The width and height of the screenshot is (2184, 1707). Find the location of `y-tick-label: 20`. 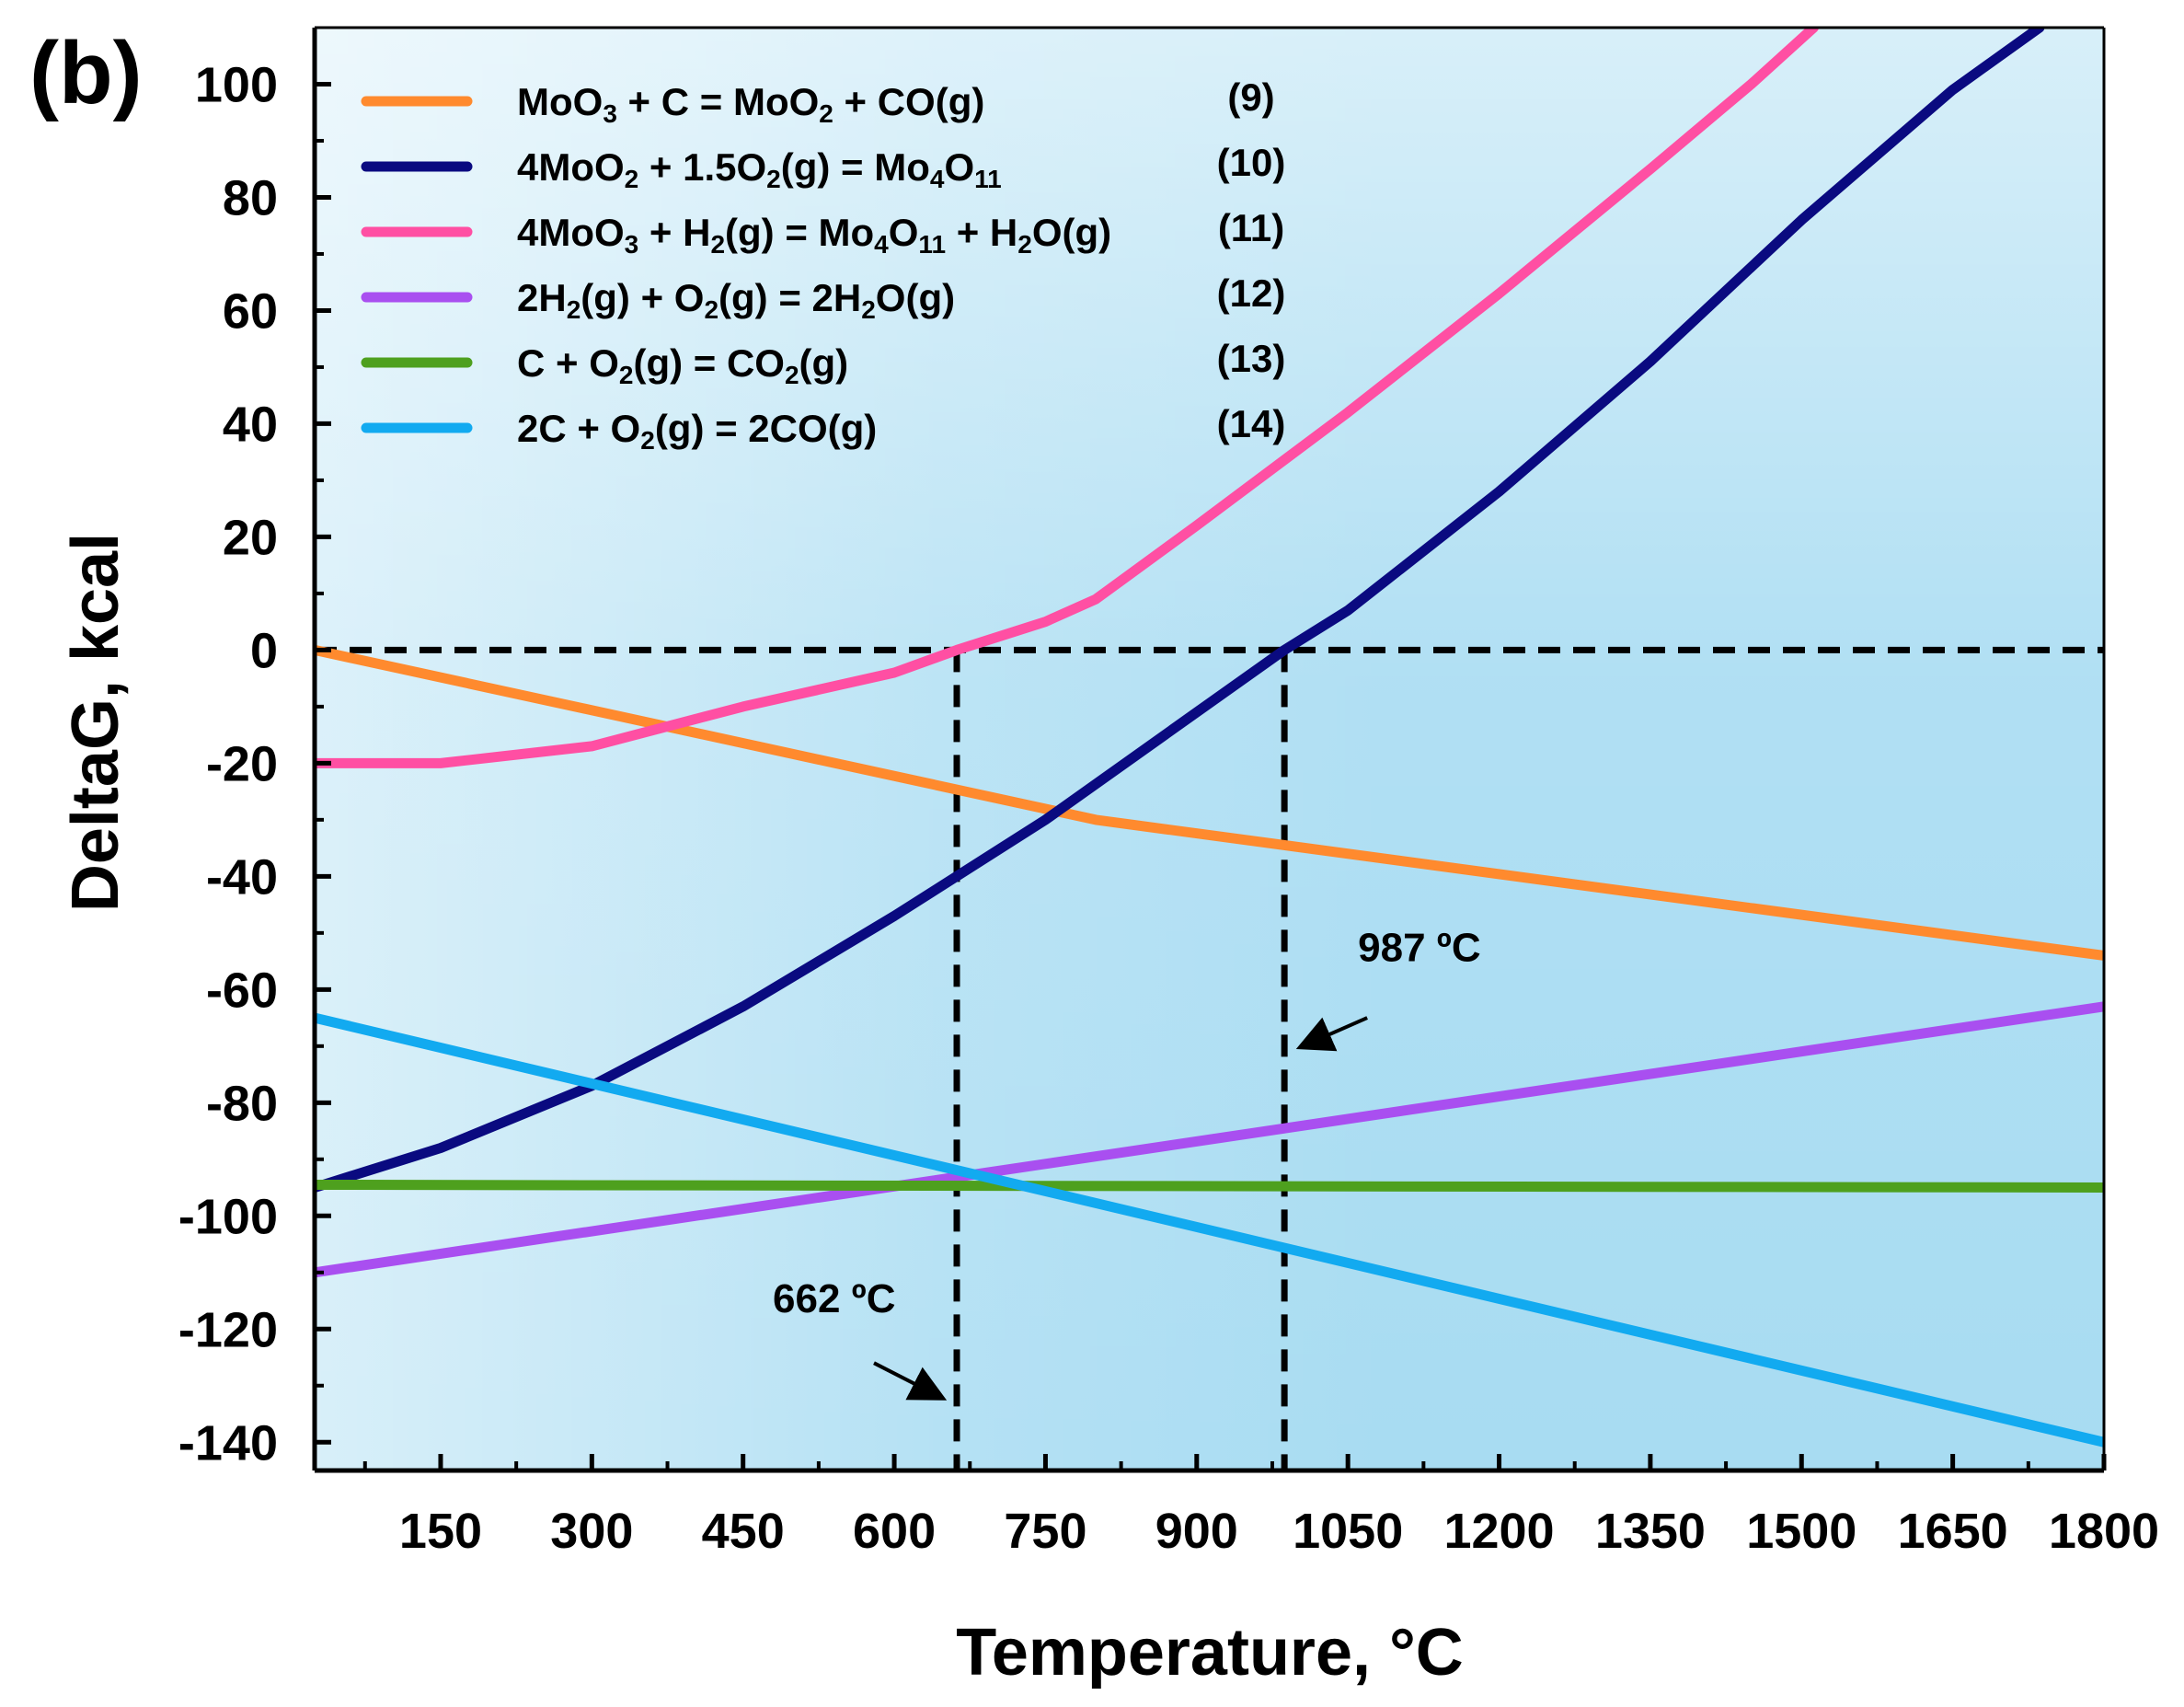

y-tick-label: 20 is located at coordinates (250, 537).